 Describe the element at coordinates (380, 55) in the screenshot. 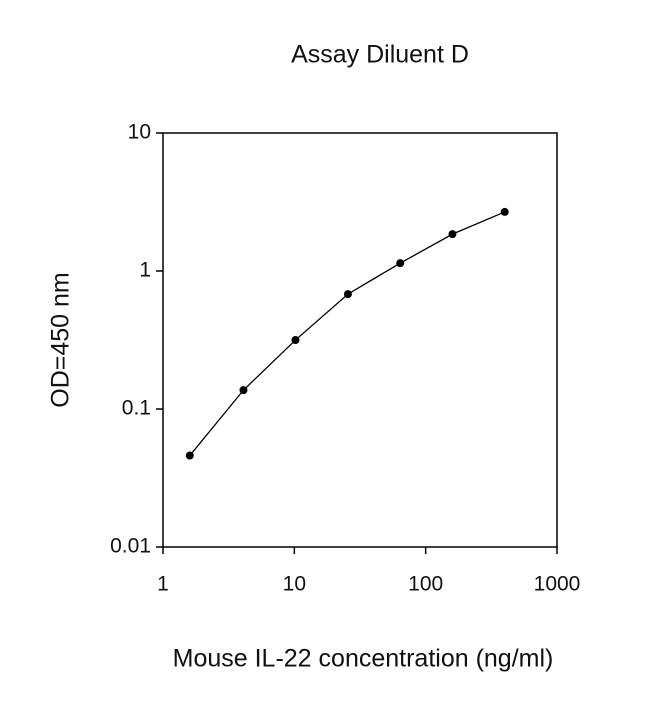

I see `chart-title: Assay Diluent D` at that location.